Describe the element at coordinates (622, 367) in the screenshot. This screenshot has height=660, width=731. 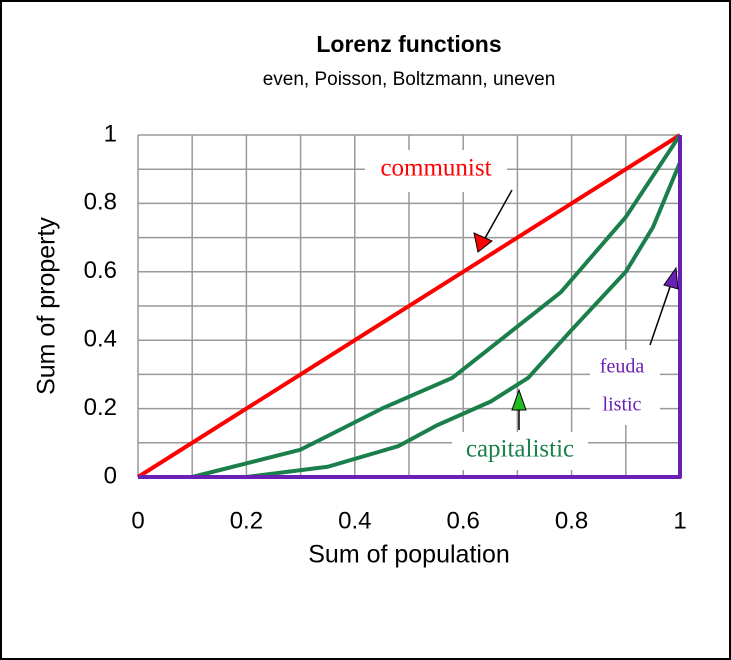
I see `annotation: feuda` at that location.